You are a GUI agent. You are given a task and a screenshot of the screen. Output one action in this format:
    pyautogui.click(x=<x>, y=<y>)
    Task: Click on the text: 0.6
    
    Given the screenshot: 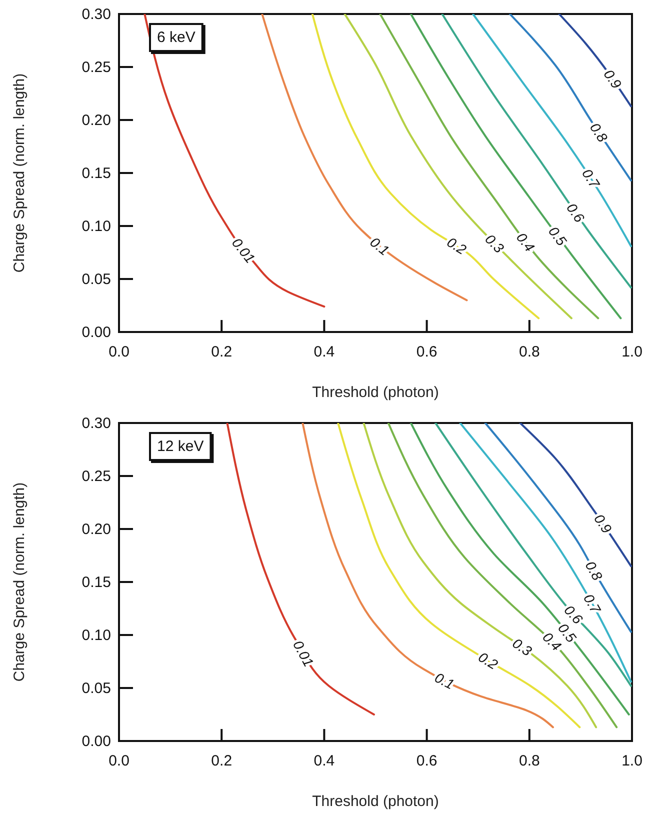 What is the action you would take?
    pyautogui.click(x=576, y=213)
    